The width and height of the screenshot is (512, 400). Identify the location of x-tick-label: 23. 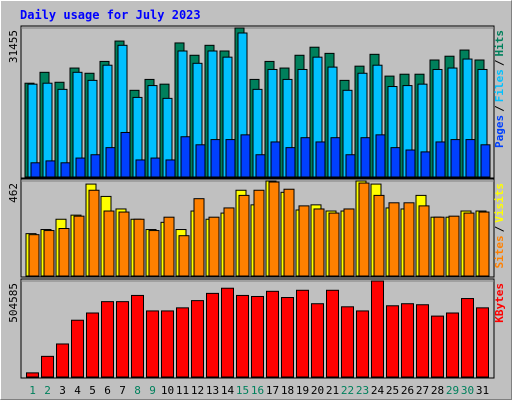
(362, 390).